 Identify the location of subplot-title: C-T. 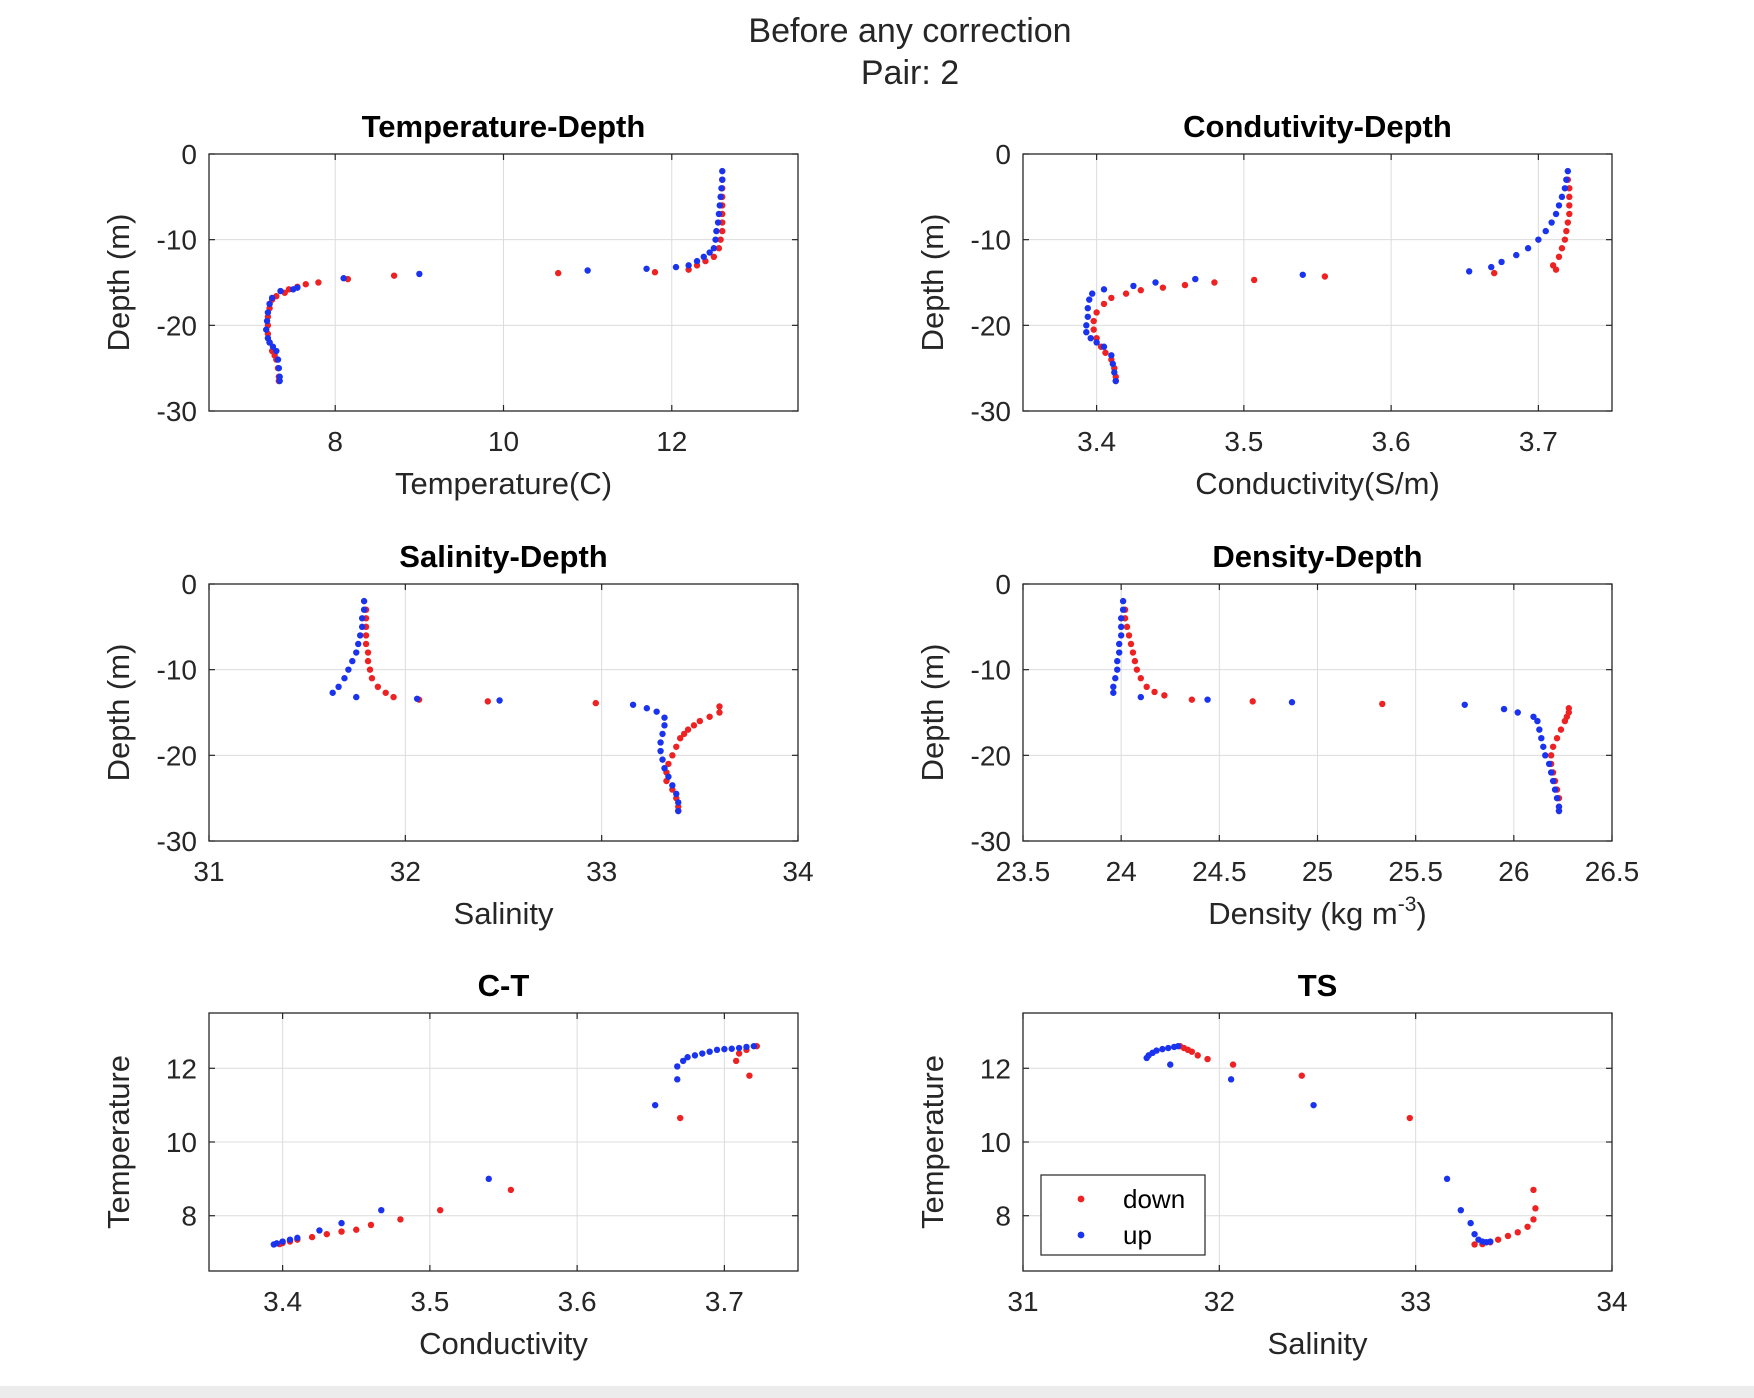
(504, 985).